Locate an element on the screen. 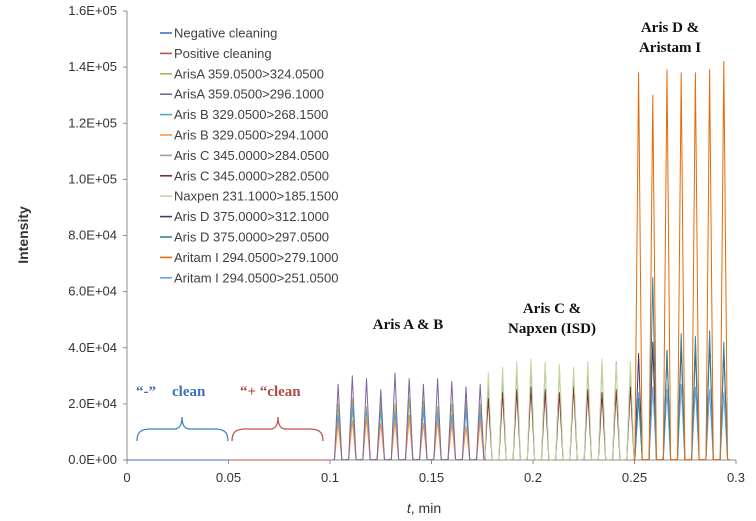 This screenshot has width=756, height=521. legend-entry: Negative cleaning is located at coordinates (225, 33).